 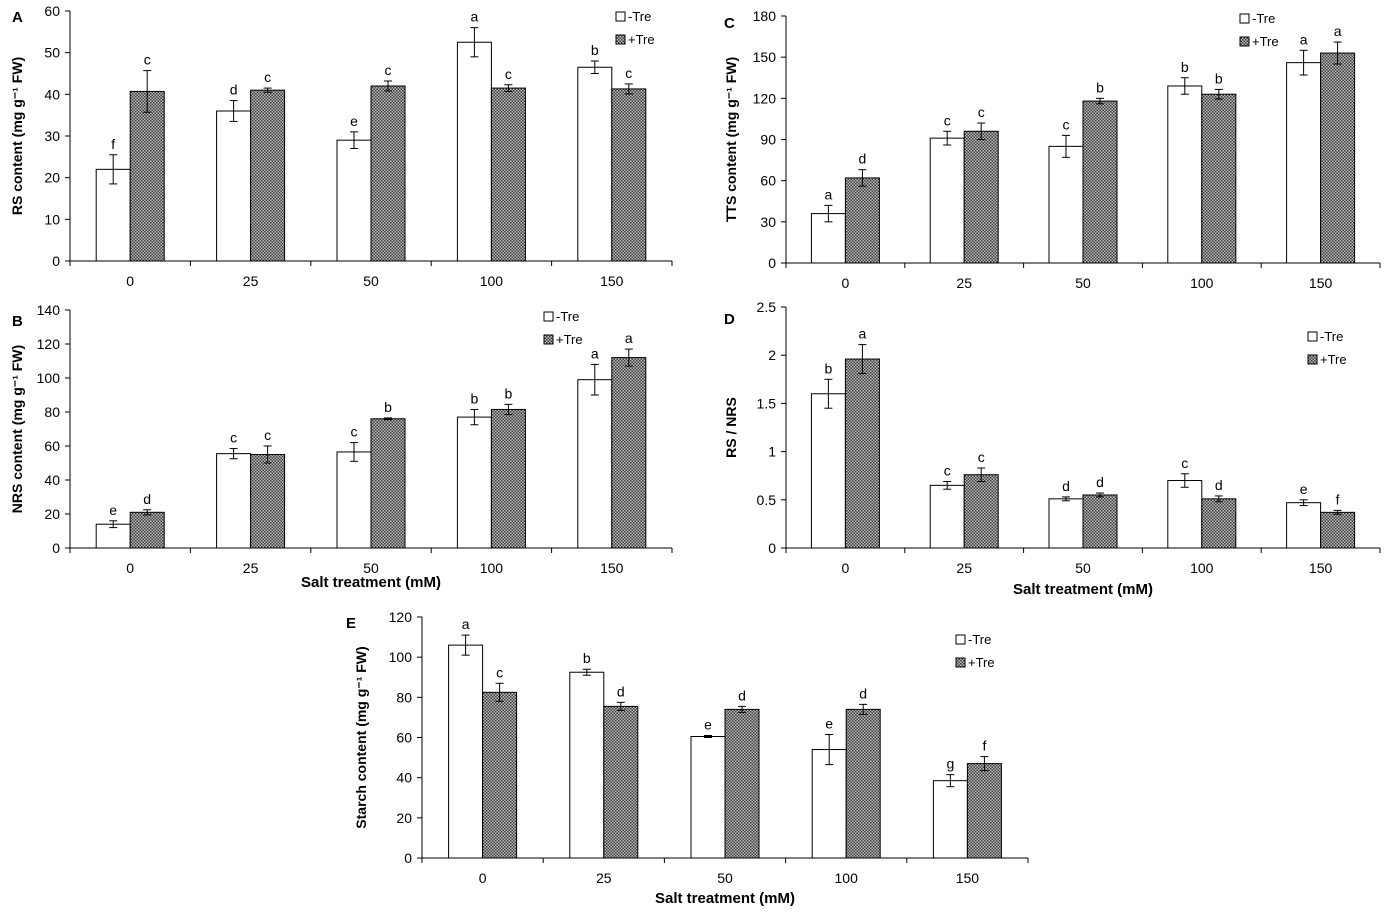 What do you see at coordinates (52, 94) in the screenshot?
I see `y-tick-label: 40` at bounding box center [52, 94].